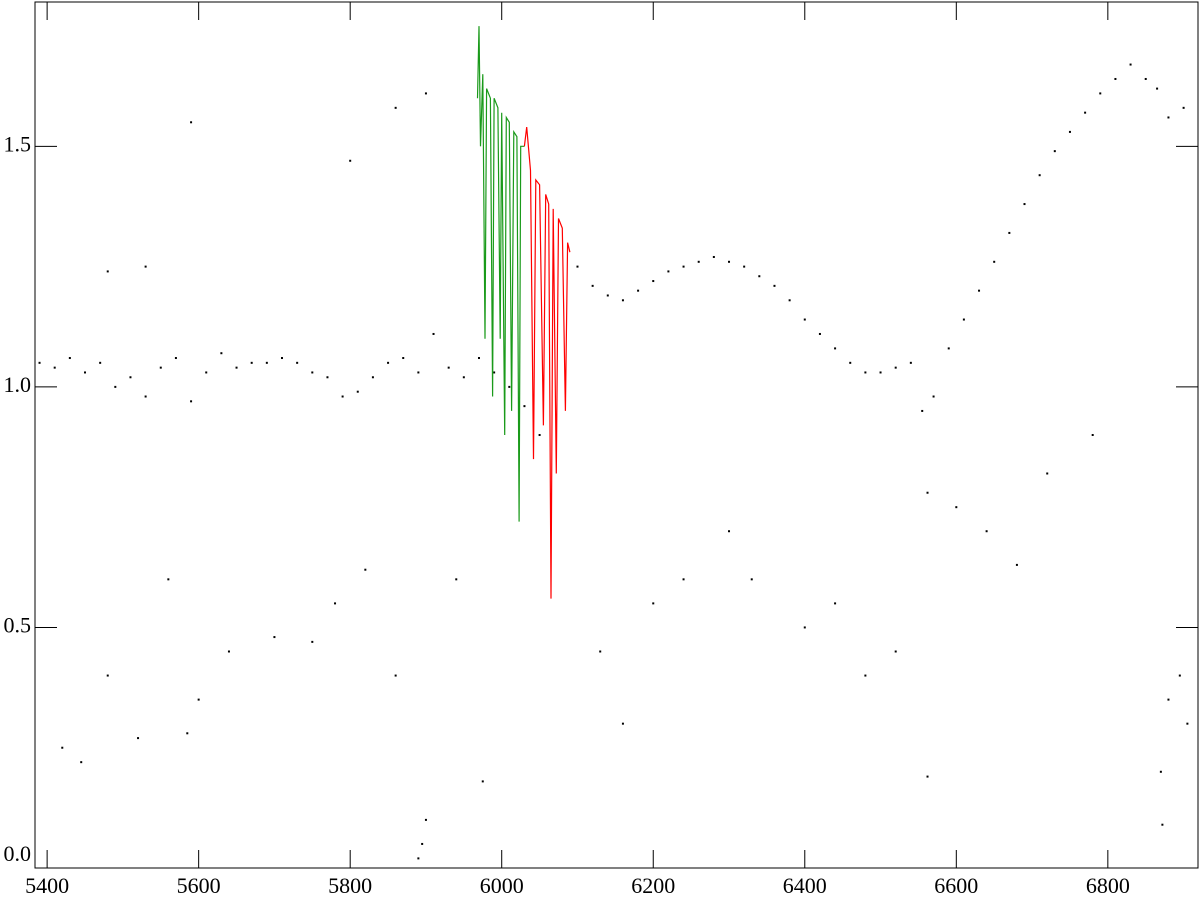 This screenshot has width=1200, height=907. Describe the element at coordinates (18, 624) in the screenshot. I see `y-tick-label: 0.5` at that location.